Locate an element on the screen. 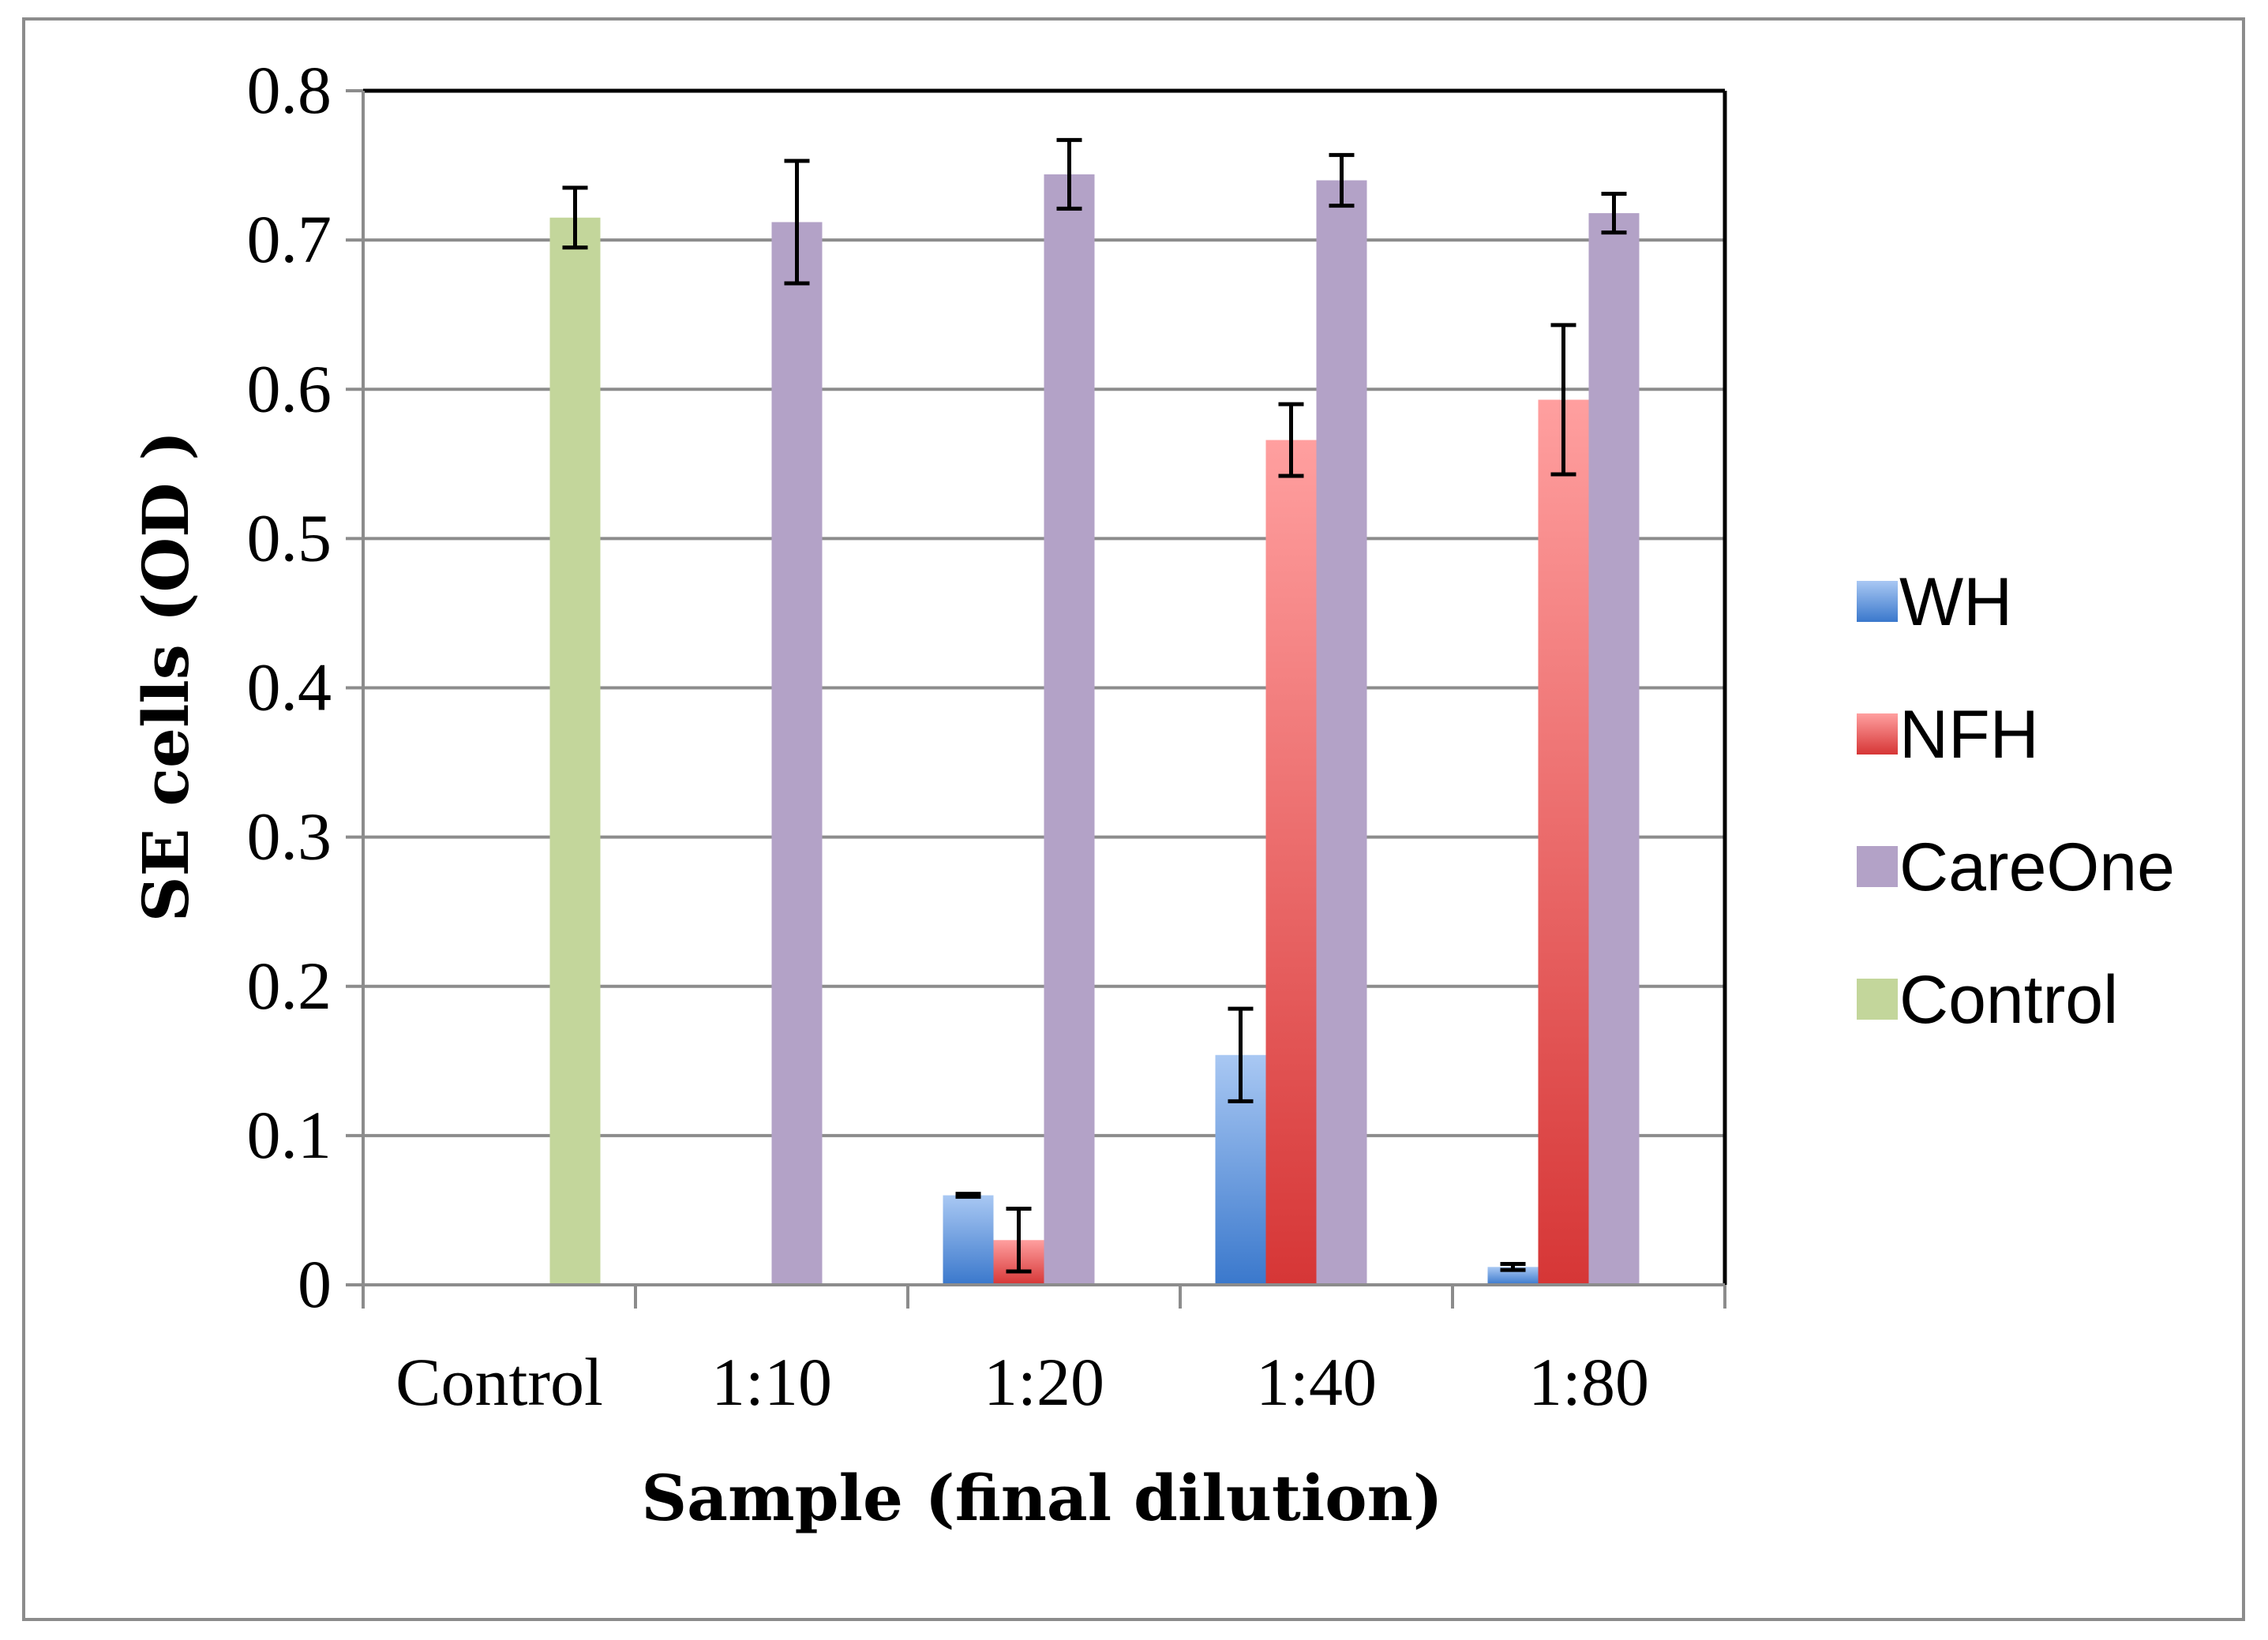 Image resolution: width=2268 pixels, height=1640 pixels. x-tick-label: 1:10 is located at coordinates (771, 1382).